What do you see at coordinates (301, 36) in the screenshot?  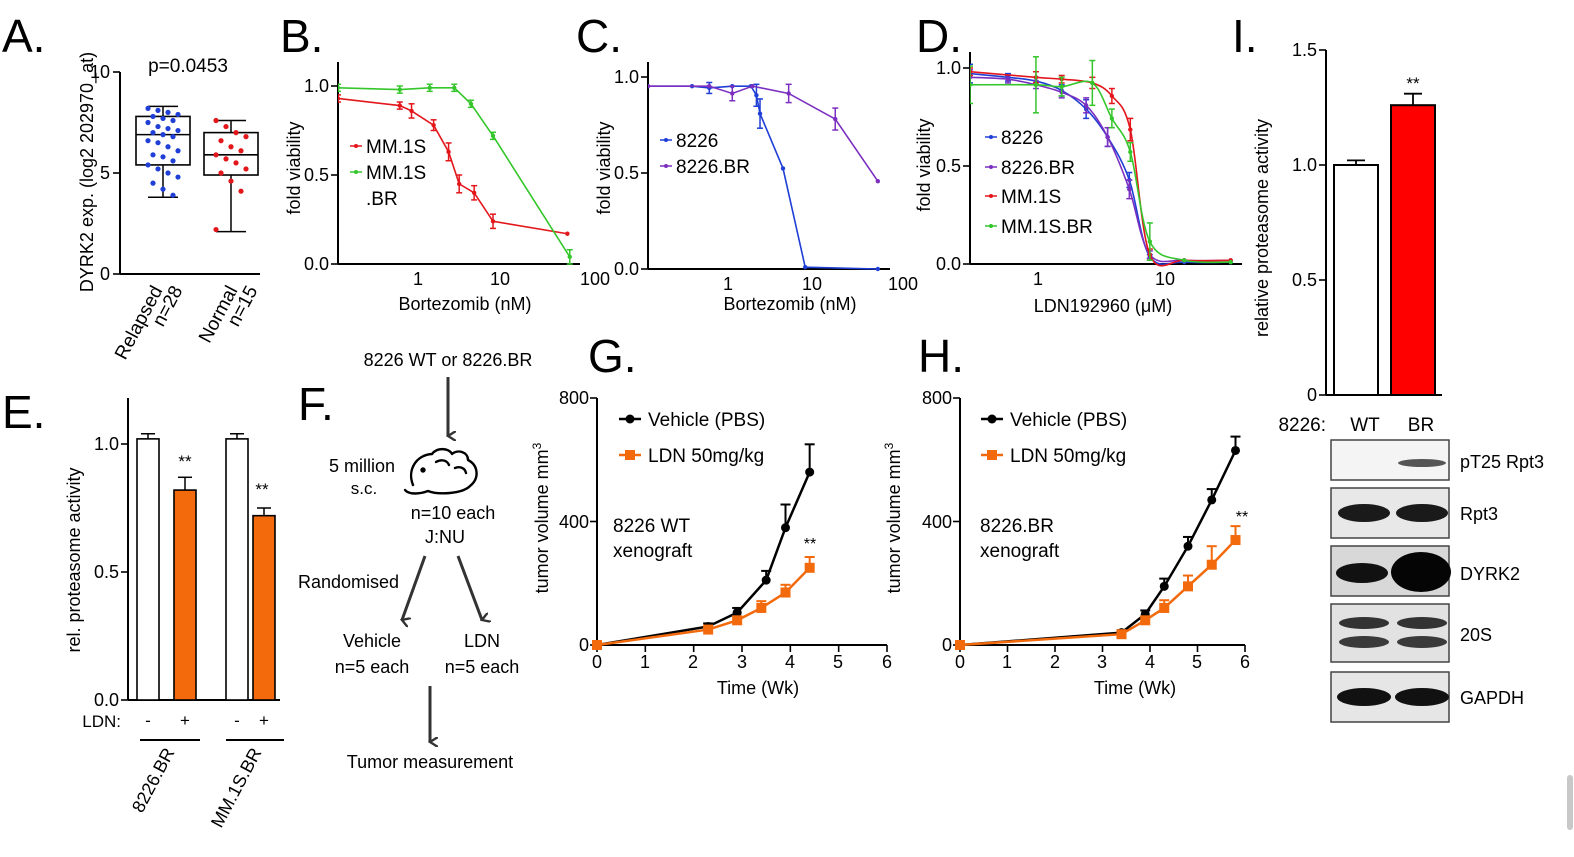 I see `panel-label-b: B.` at bounding box center [301, 36].